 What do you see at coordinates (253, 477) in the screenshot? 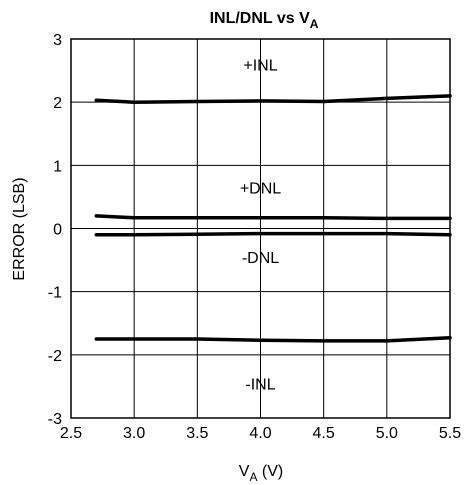
I see `x-axis-label-subscript: A` at bounding box center [253, 477].